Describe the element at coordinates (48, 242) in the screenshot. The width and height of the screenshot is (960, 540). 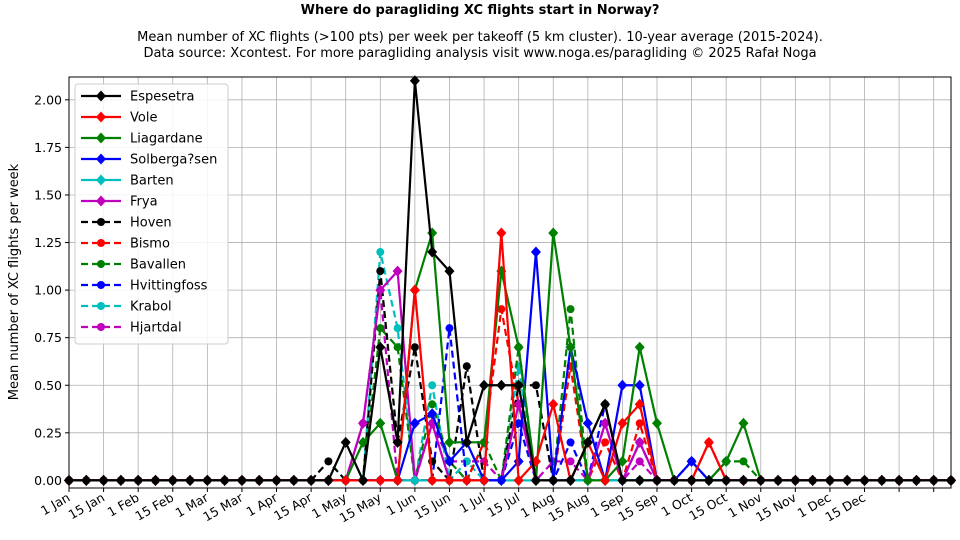
I see `y-tick-label: 1.25` at that location.